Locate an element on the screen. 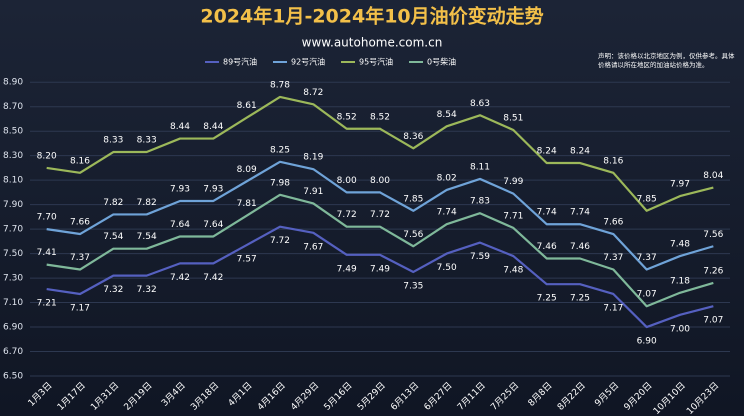  data-label: 8.25 is located at coordinates (280, 150).